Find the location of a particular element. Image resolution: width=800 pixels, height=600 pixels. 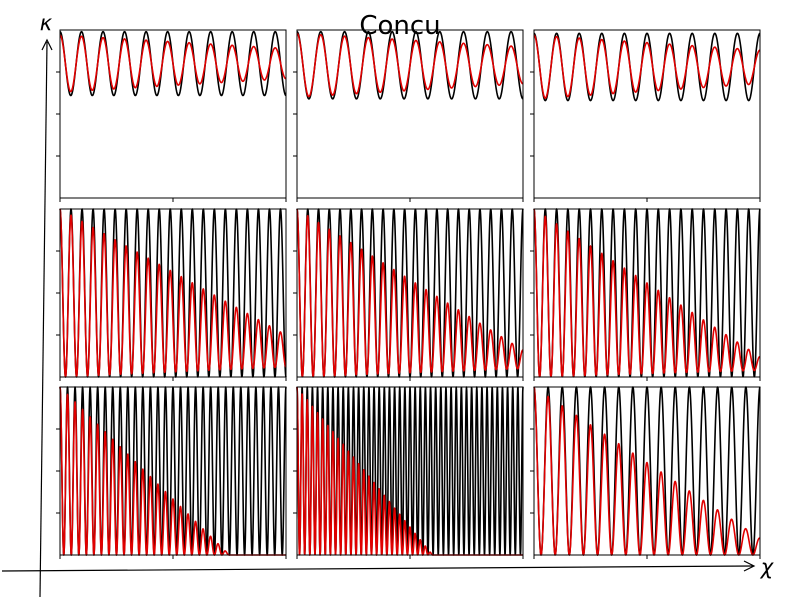

panel-r1-c1 is located at coordinates (171, 115).